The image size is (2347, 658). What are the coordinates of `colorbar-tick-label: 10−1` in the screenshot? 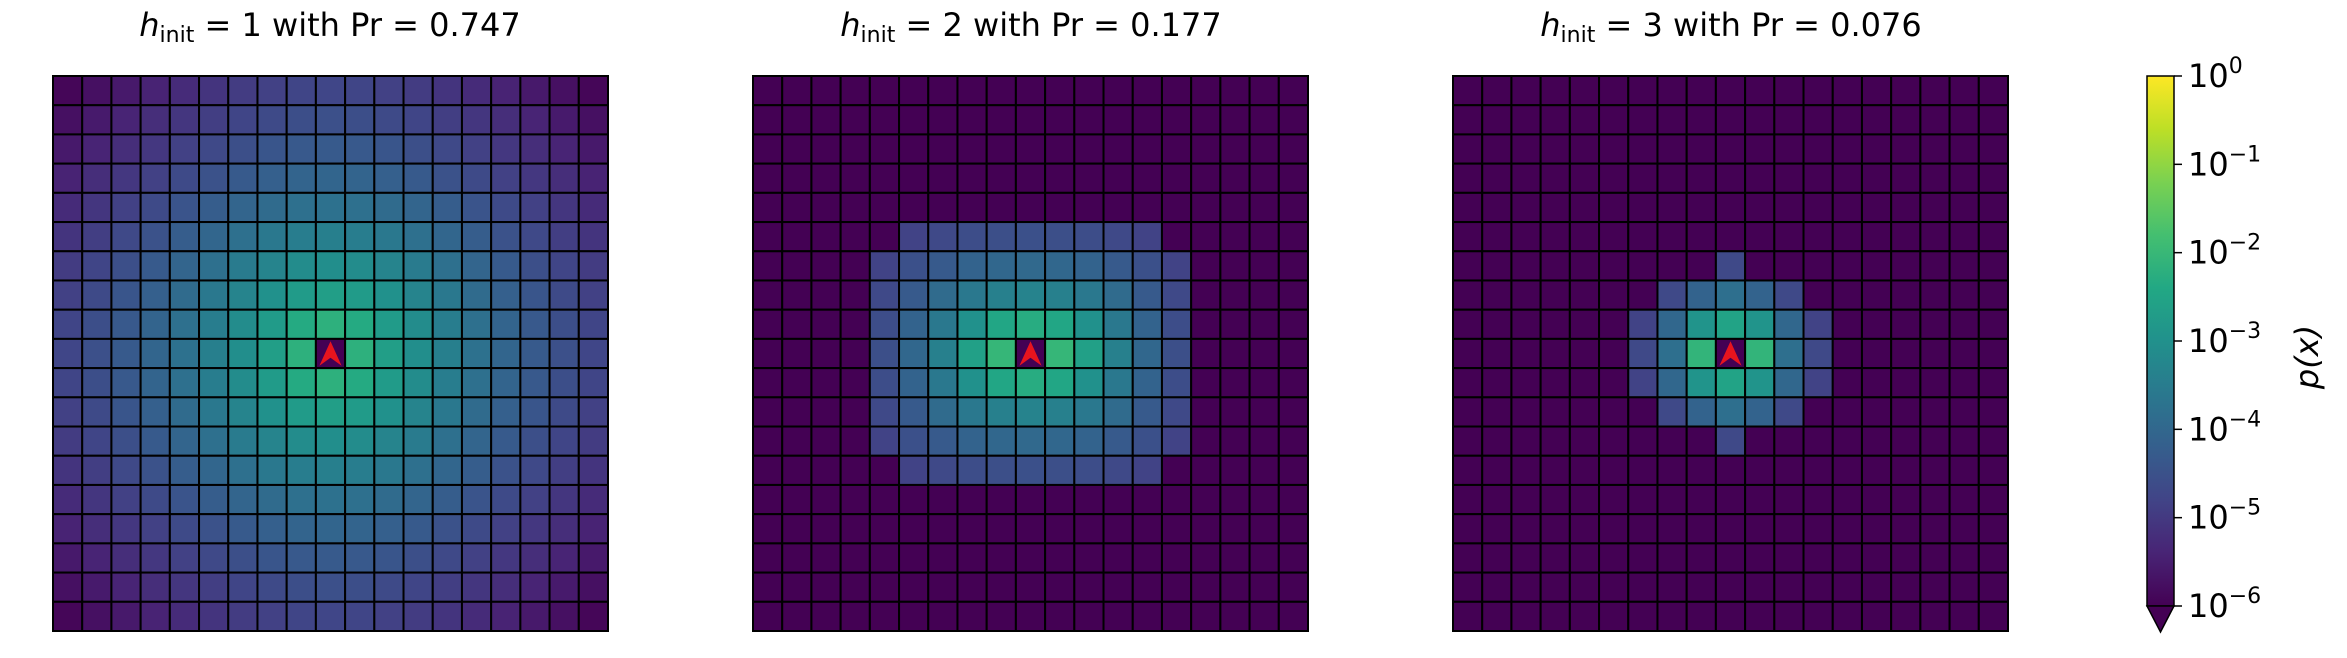 It's located at (2224, 162).